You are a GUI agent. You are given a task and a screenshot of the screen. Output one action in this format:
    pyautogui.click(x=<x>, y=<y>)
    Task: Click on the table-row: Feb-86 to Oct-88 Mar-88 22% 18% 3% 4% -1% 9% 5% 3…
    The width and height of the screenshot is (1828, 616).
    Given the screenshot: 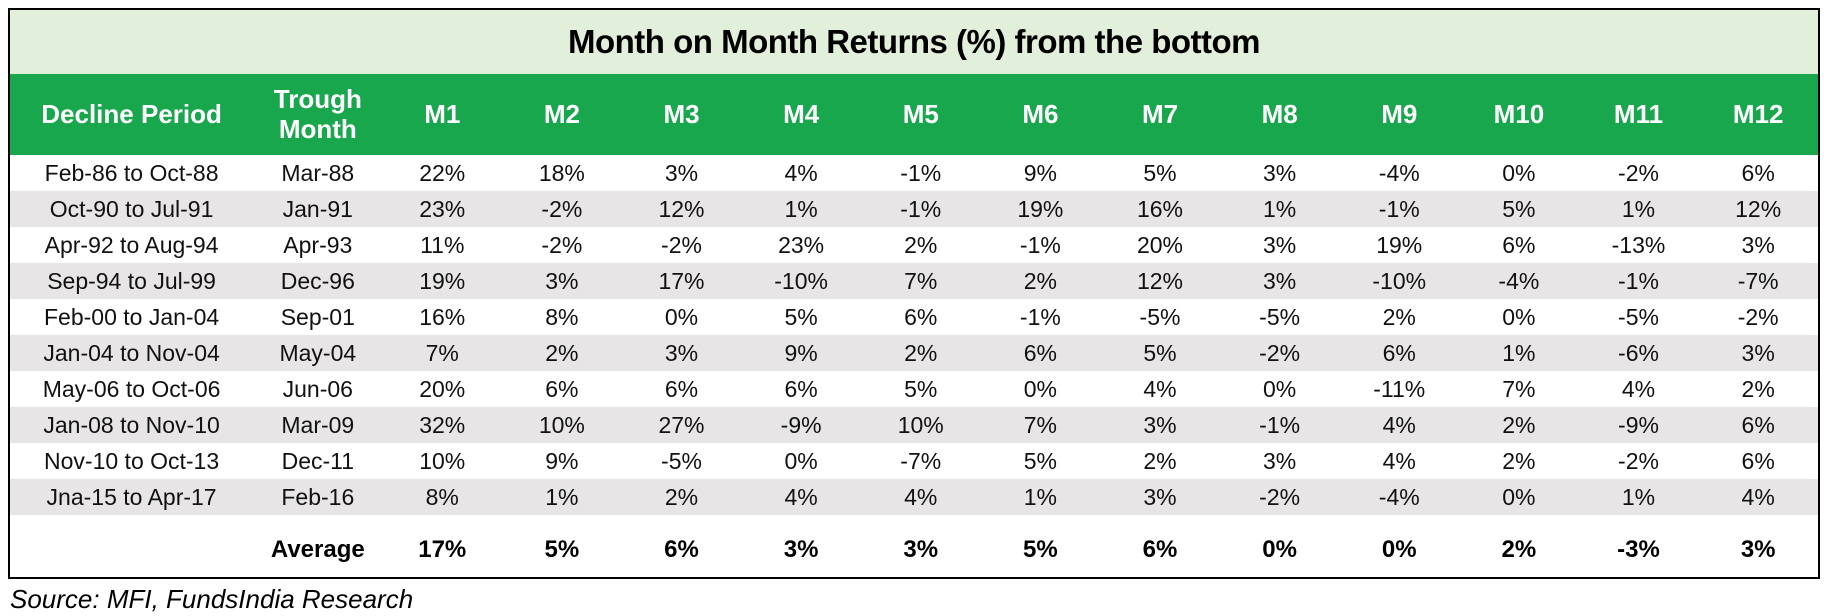 What is the action you would take?
    pyautogui.click(x=914, y=173)
    